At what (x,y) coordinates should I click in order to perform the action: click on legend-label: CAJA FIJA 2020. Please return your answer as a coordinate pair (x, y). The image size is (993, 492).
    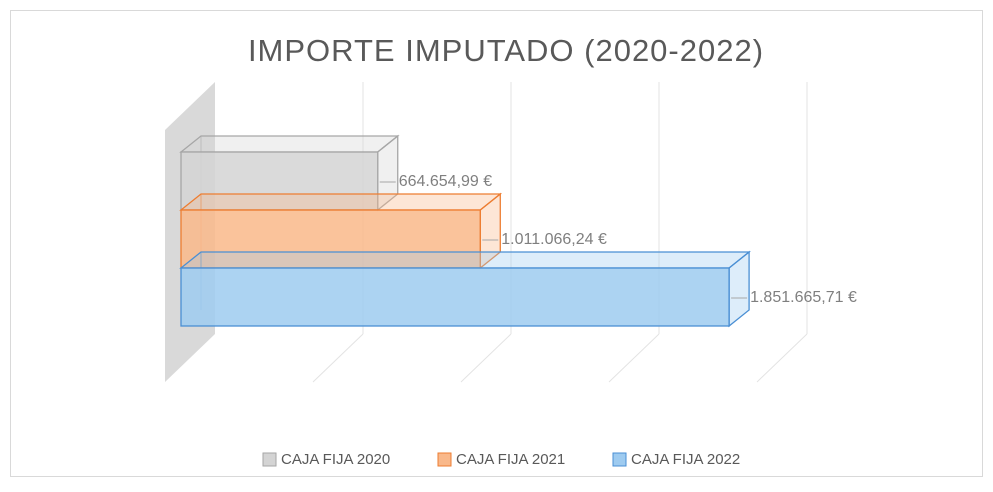
    Looking at the image, I should click on (335, 459).